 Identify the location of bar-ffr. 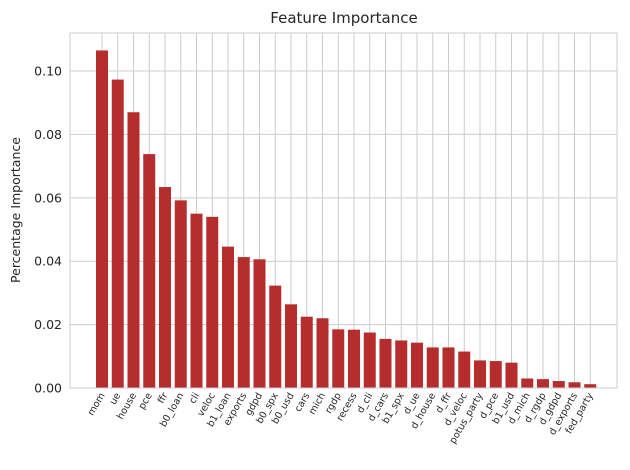
(165, 287).